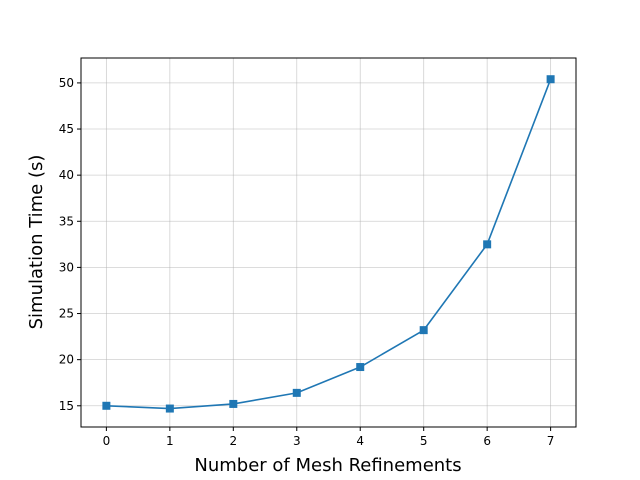  I want to click on y-axis-title: Simulation Time (s), so click(36, 242).